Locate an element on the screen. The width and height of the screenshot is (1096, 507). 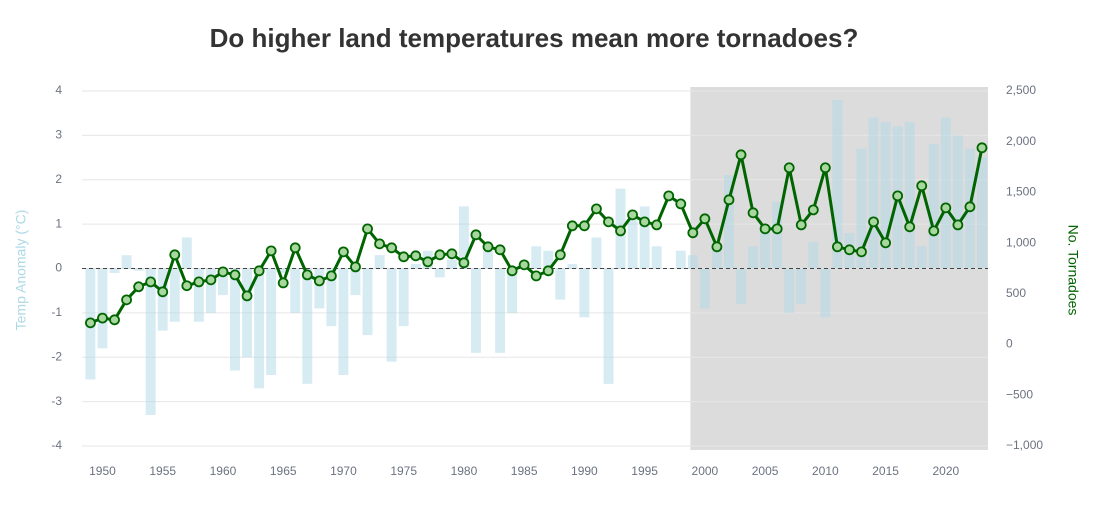
x-tick-label: 2010 is located at coordinates (825, 471).